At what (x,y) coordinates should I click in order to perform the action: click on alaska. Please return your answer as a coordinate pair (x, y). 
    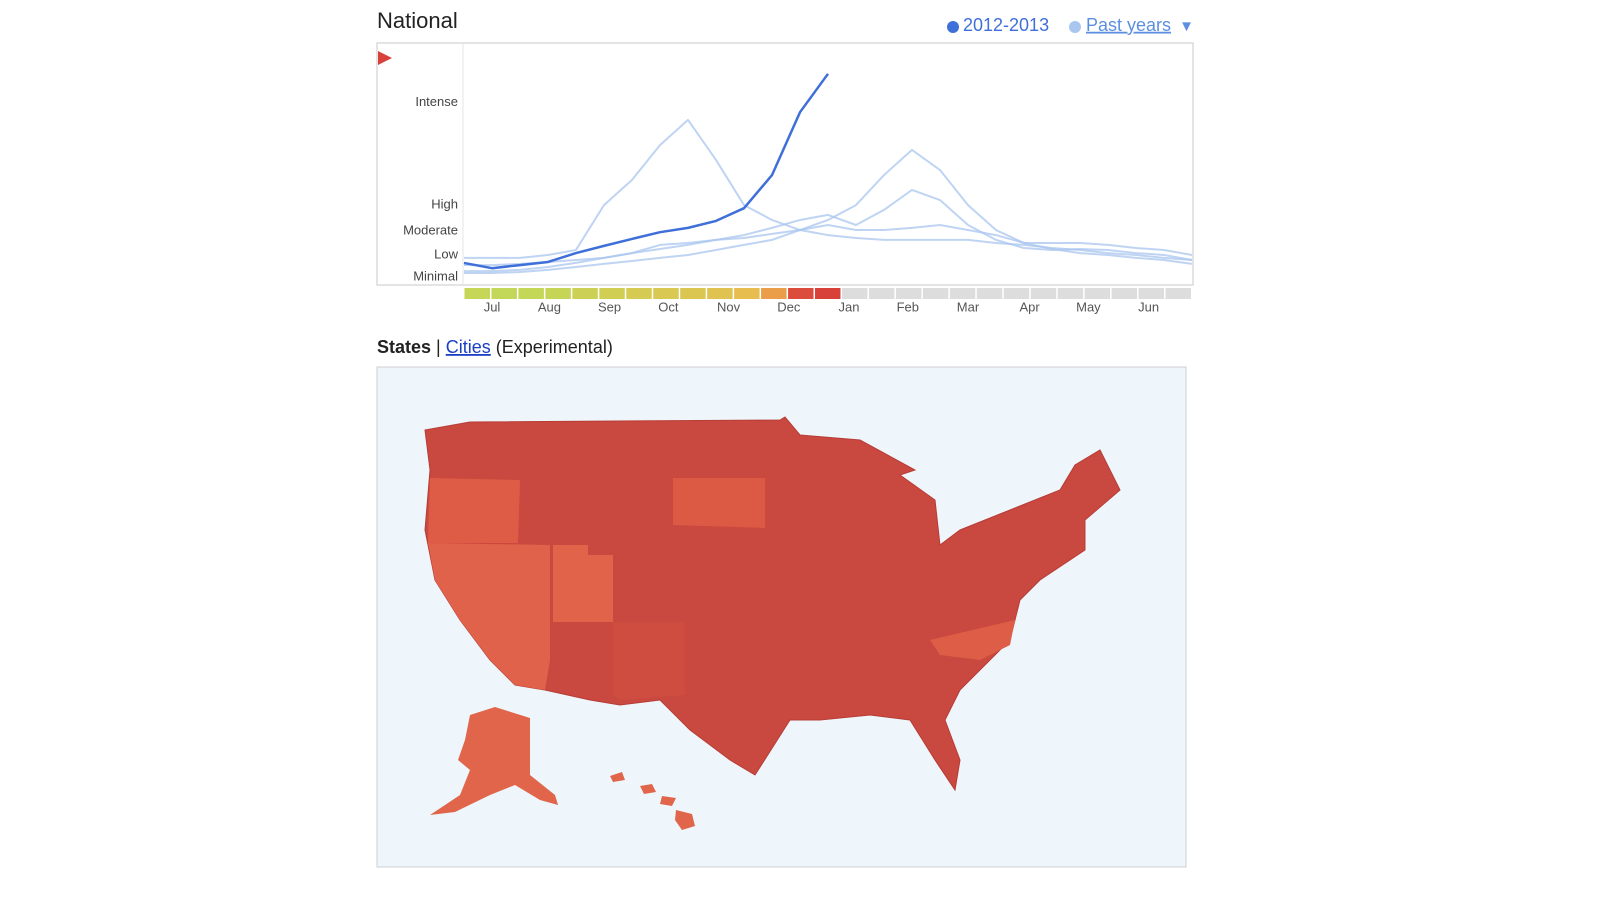
    Looking at the image, I should click on (494, 761).